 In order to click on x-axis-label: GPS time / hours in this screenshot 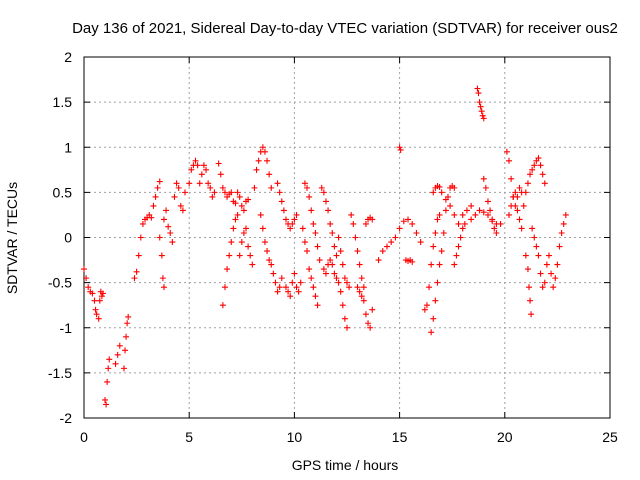, I will do `click(345, 465)`.